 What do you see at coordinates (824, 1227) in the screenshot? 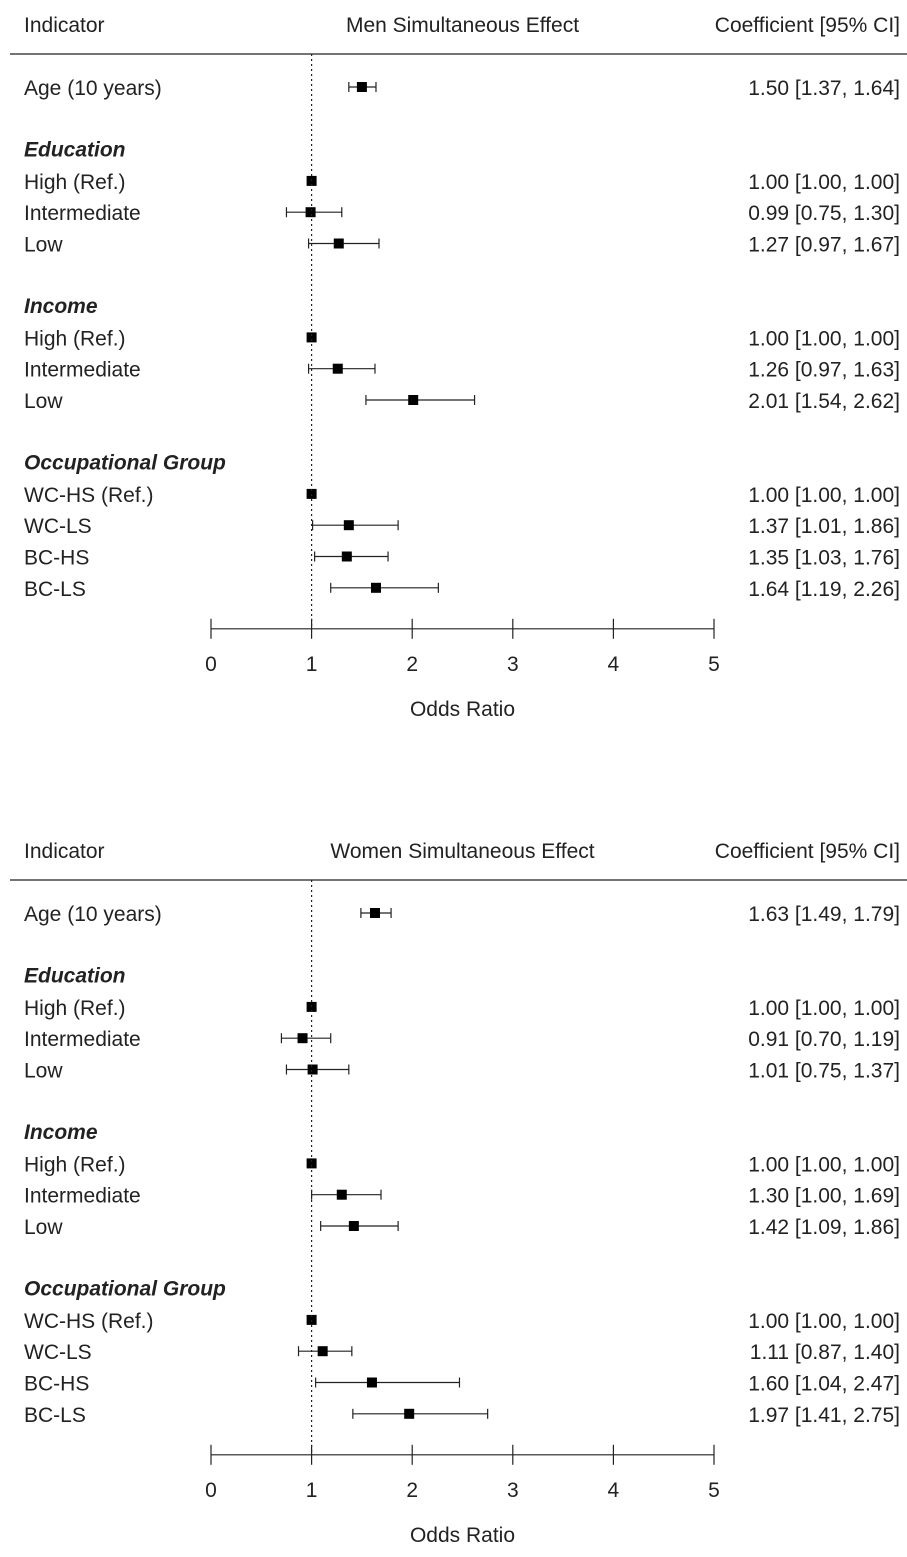
I see `row-coefficient: 1.42 [1.09, 1.86]` at bounding box center [824, 1227].